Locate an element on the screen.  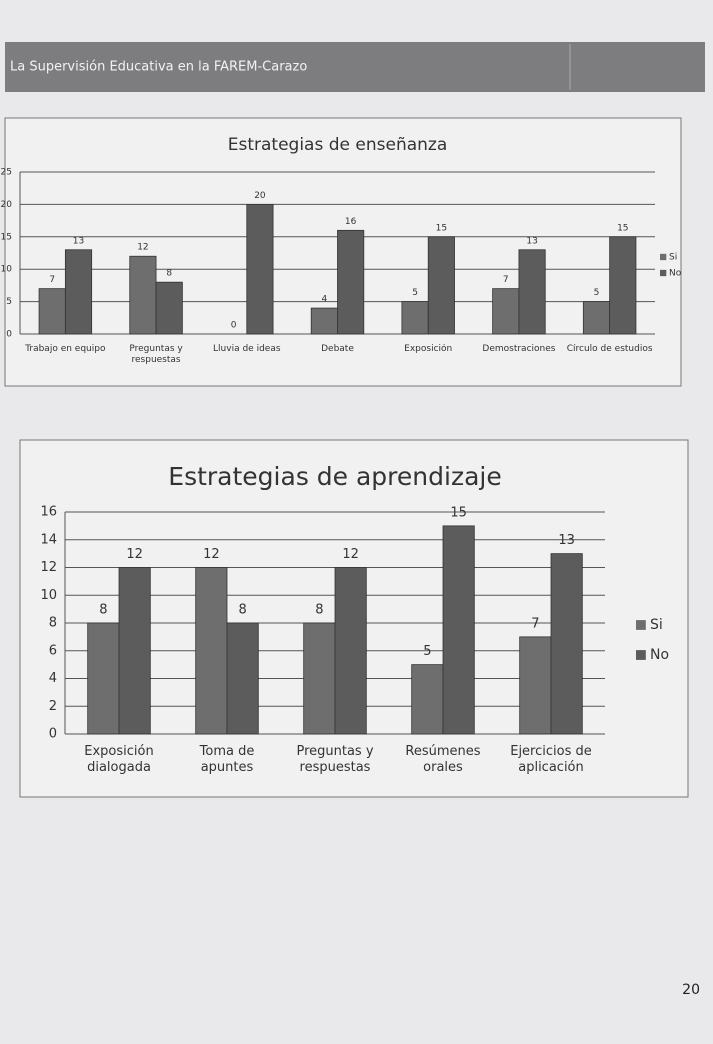
y-tick-label: 5 is located at coordinates (9, 302).